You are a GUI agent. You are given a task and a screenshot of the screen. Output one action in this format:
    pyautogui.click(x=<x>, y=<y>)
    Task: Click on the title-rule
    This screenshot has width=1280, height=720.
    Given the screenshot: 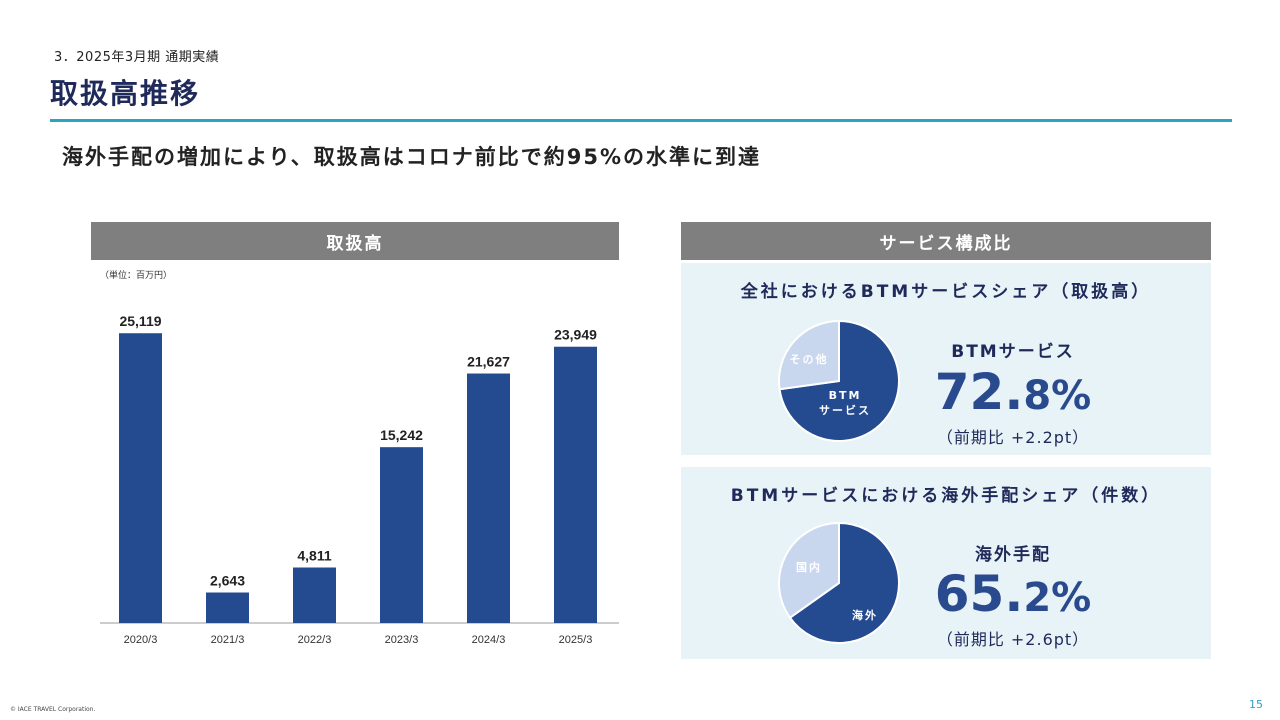 What is the action you would take?
    pyautogui.click(x=641, y=120)
    